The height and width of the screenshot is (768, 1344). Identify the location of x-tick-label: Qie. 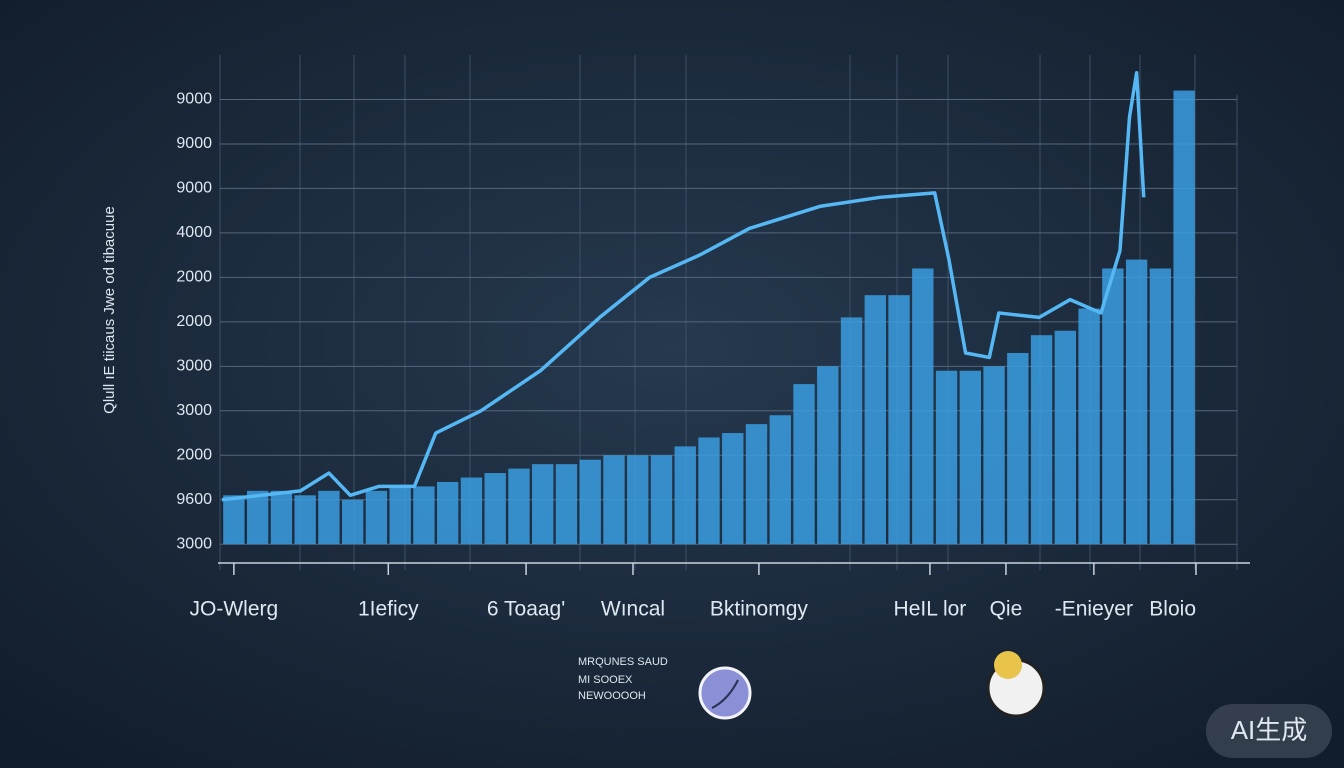
(1006, 609).